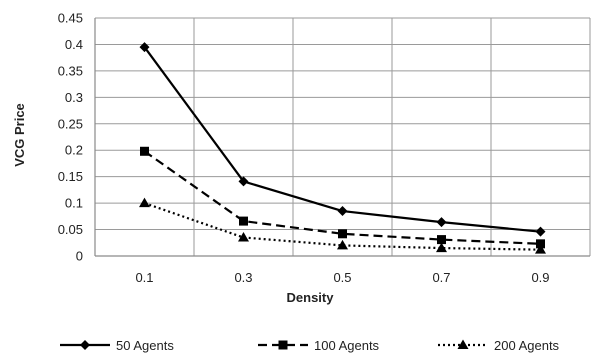 This screenshot has height=354, width=607. I want to click on y-tick-label: 0.25, so click(70, 123).